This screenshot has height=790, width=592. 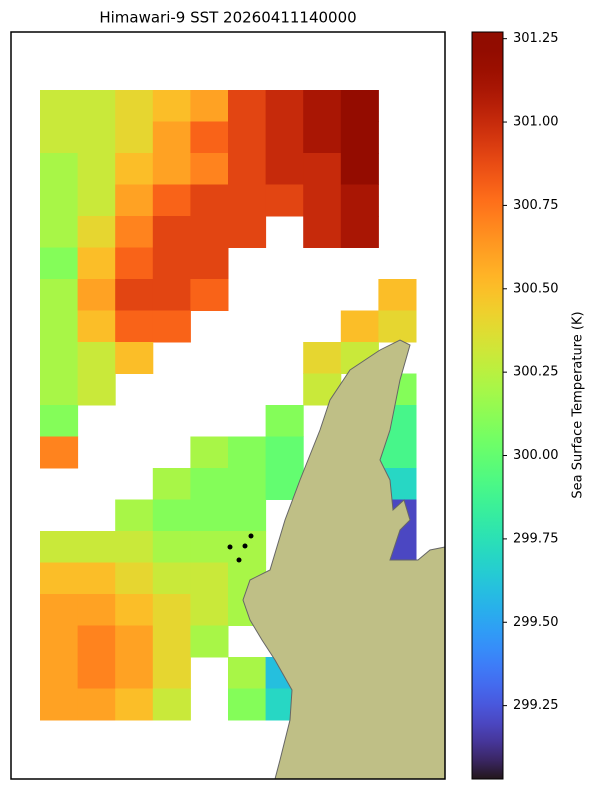 What do you see at coordinates (536, 705) in the screenshot?
I see `colorbar-tick-label: 299.25` at bounding box center [536, 705].